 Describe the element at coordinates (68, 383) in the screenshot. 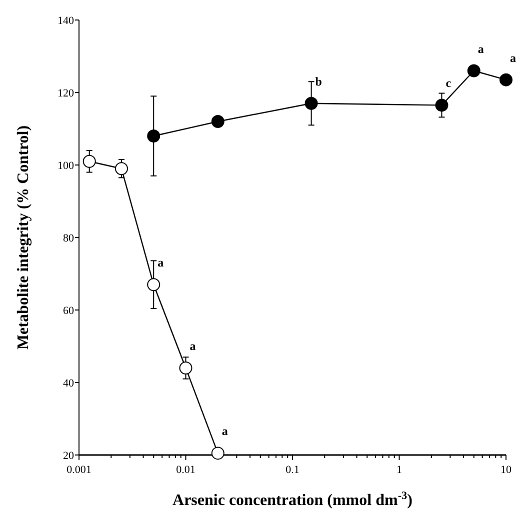

I see `y-tick-label: 40` at that location.